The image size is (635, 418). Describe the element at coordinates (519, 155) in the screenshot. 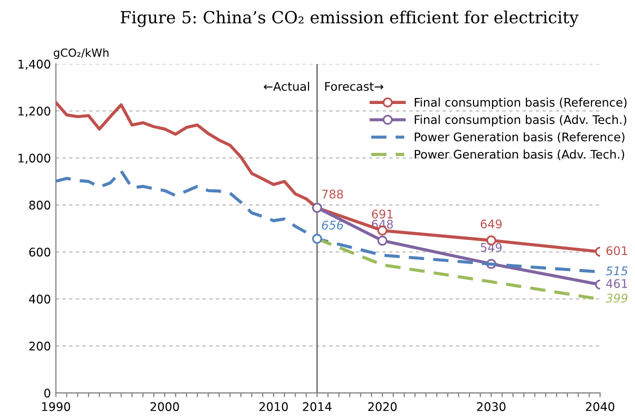

I see `legend-label: Power Generation basis (Adv. Tech.)` at that location.